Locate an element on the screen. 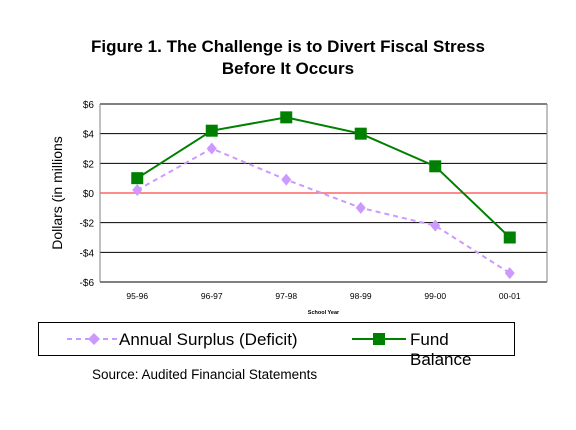  y-tick-label: $6 is located at coordinates (89, 105).